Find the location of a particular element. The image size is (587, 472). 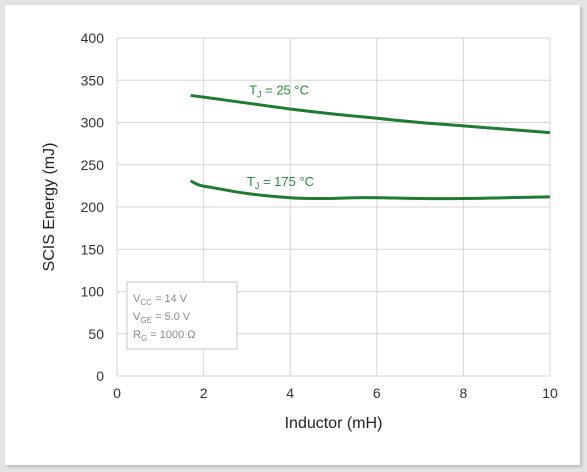

condition-line-2: RG = 1000 Ω is located at coordinates (164, 336).